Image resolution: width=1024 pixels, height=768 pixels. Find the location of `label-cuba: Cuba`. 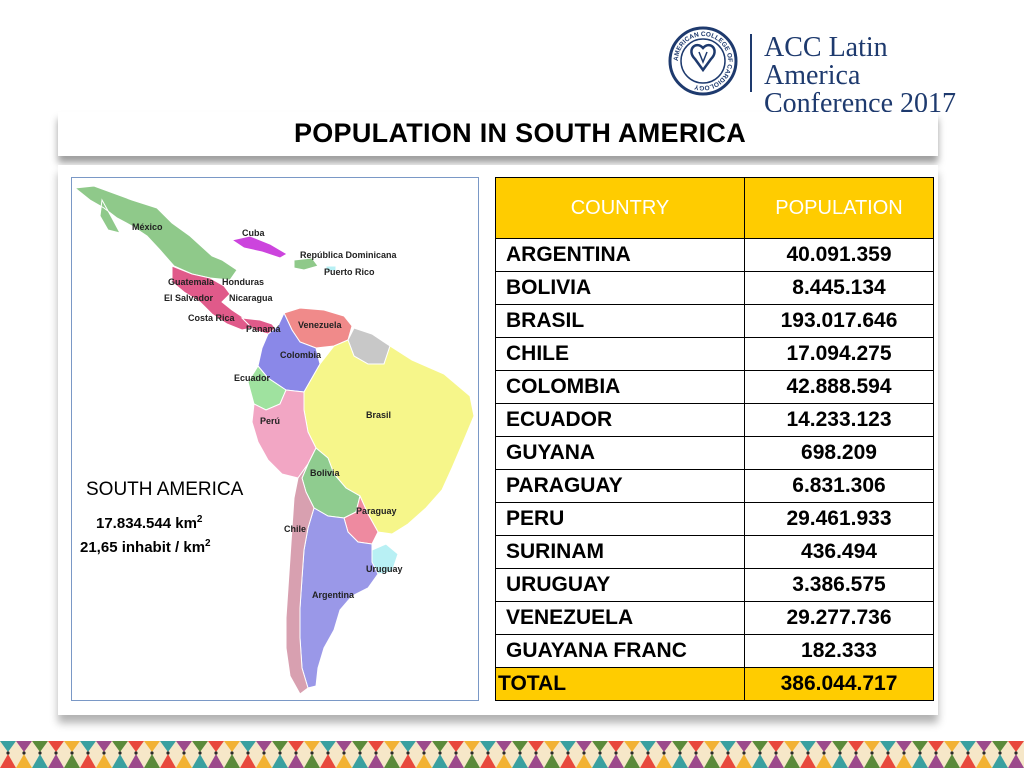

label-cuba: Cuba is located at coordinates (253, 233).